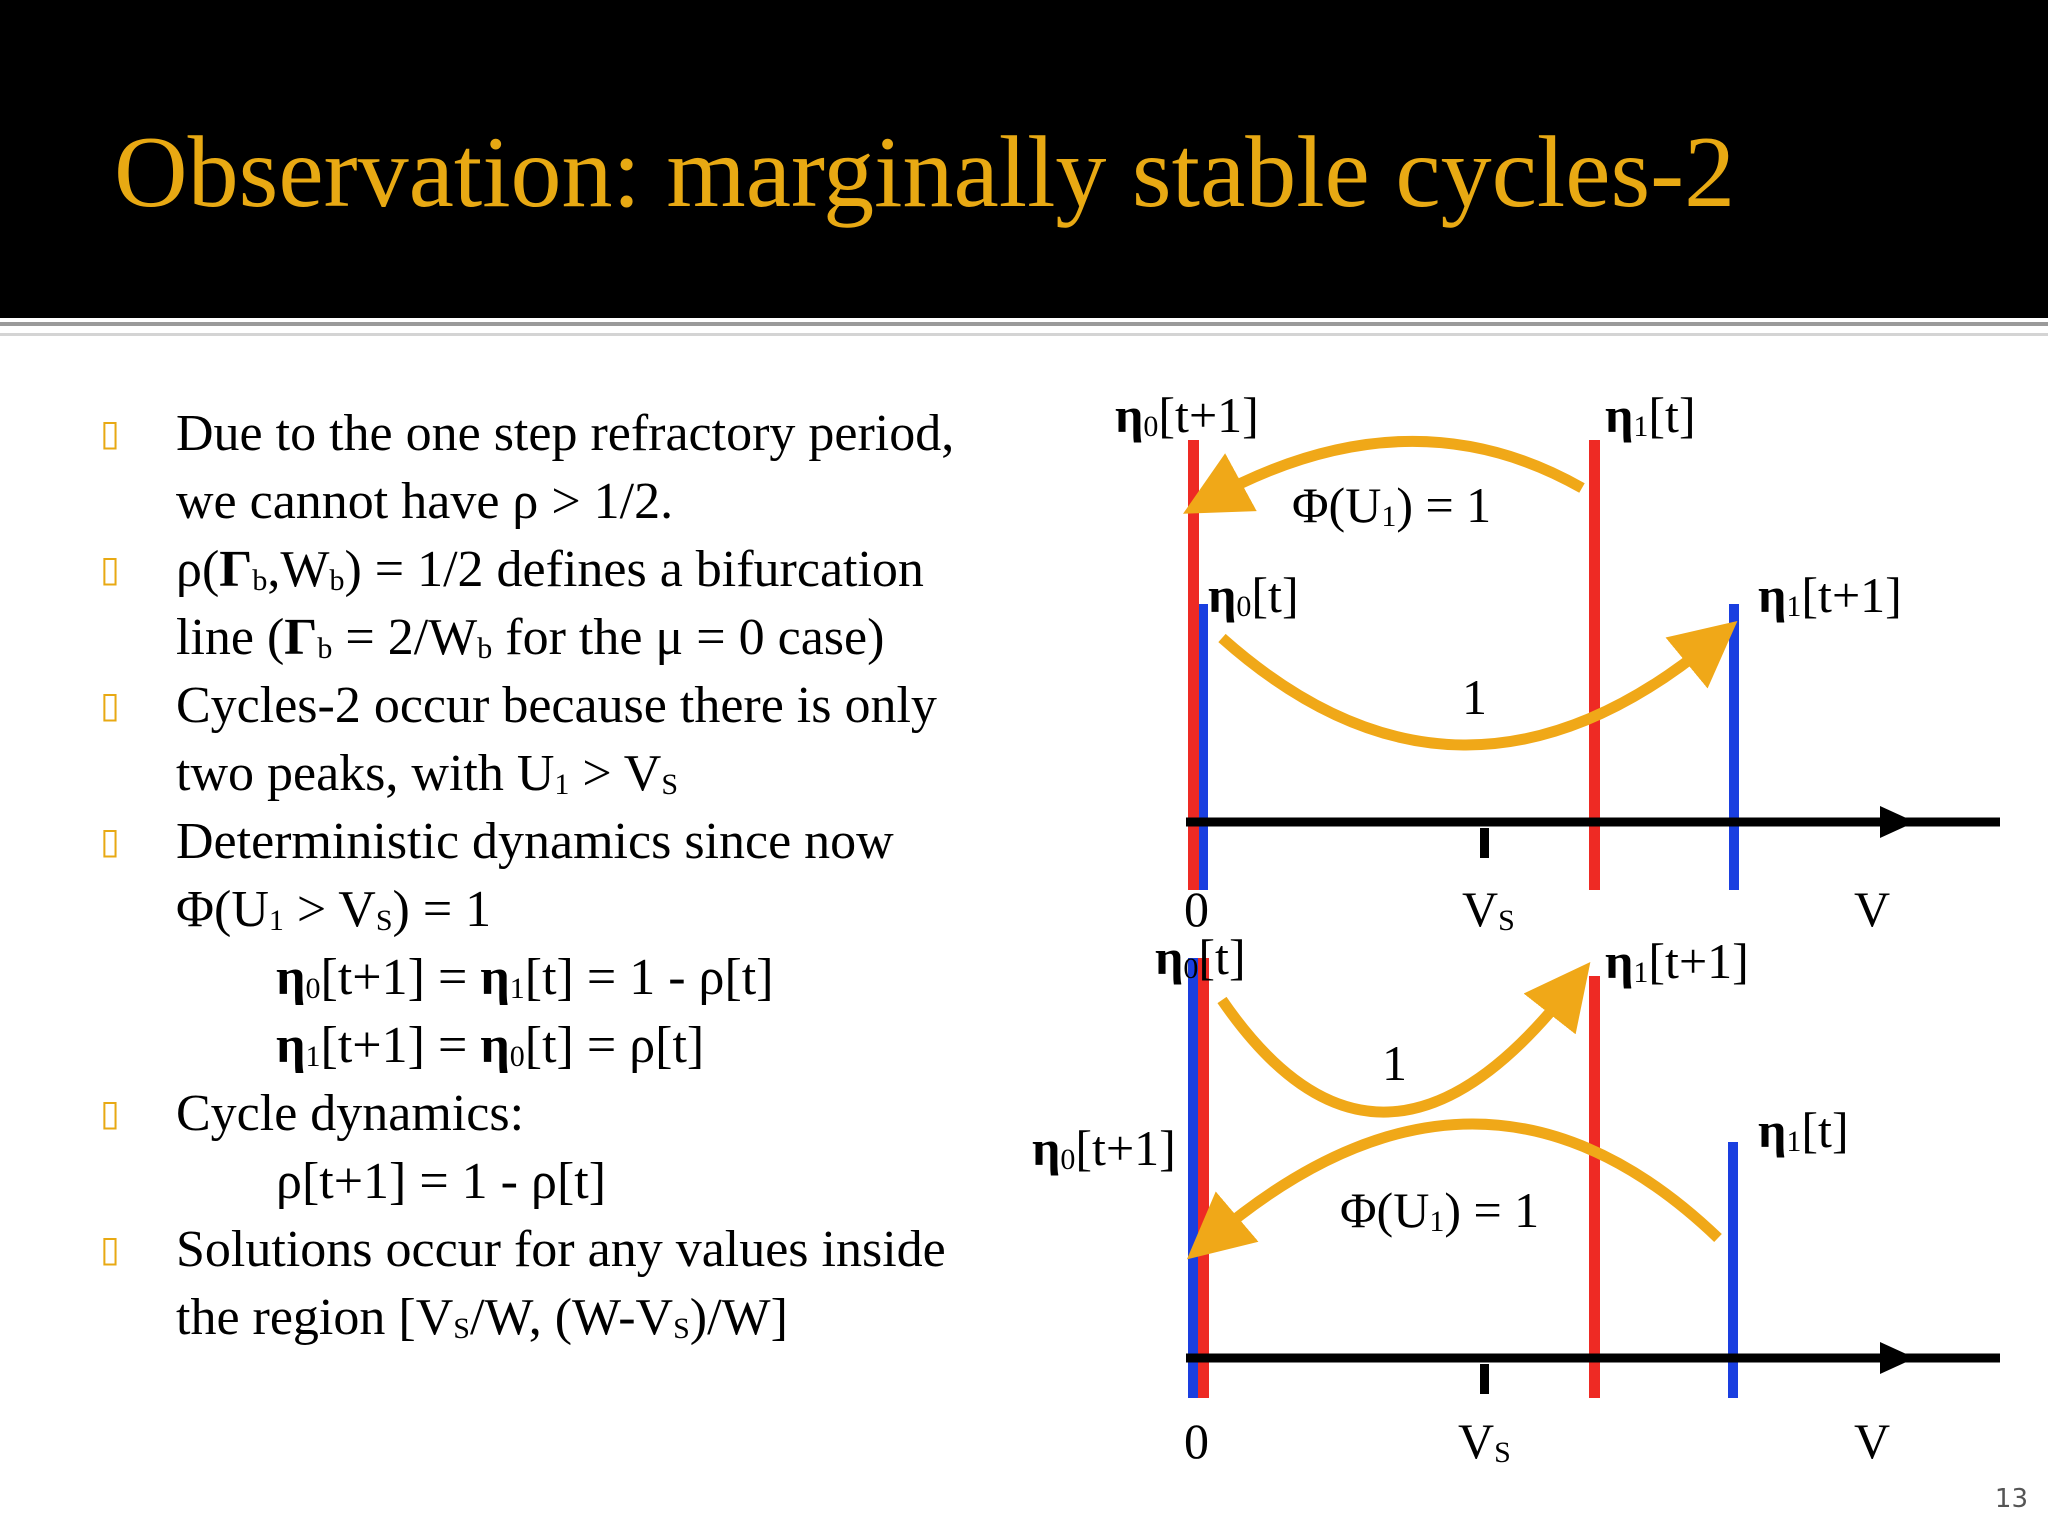 The height and width of the screenshot is (1536, 2048). I want to click on bullet-continuation: Φ(U1 > VS) = 1, so click(570, 910).